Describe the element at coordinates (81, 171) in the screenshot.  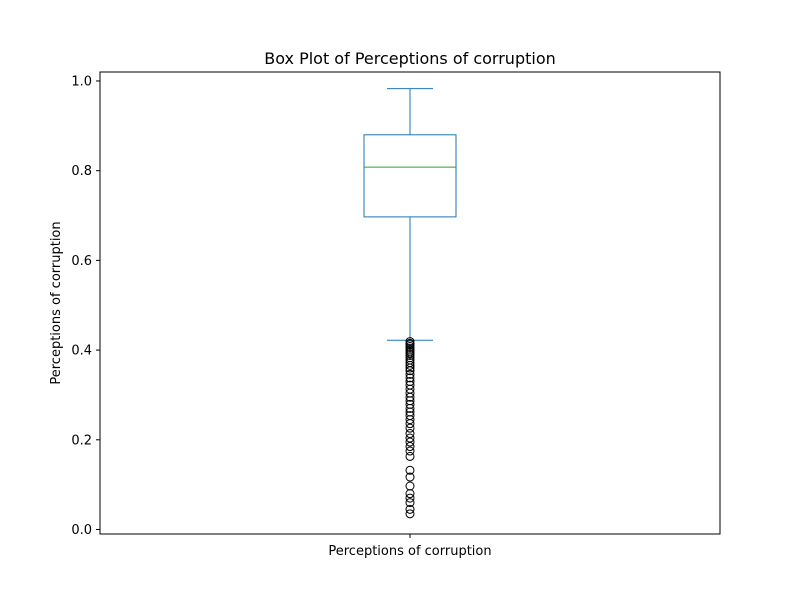
I see `y-tick-label: 0.8` at that location.